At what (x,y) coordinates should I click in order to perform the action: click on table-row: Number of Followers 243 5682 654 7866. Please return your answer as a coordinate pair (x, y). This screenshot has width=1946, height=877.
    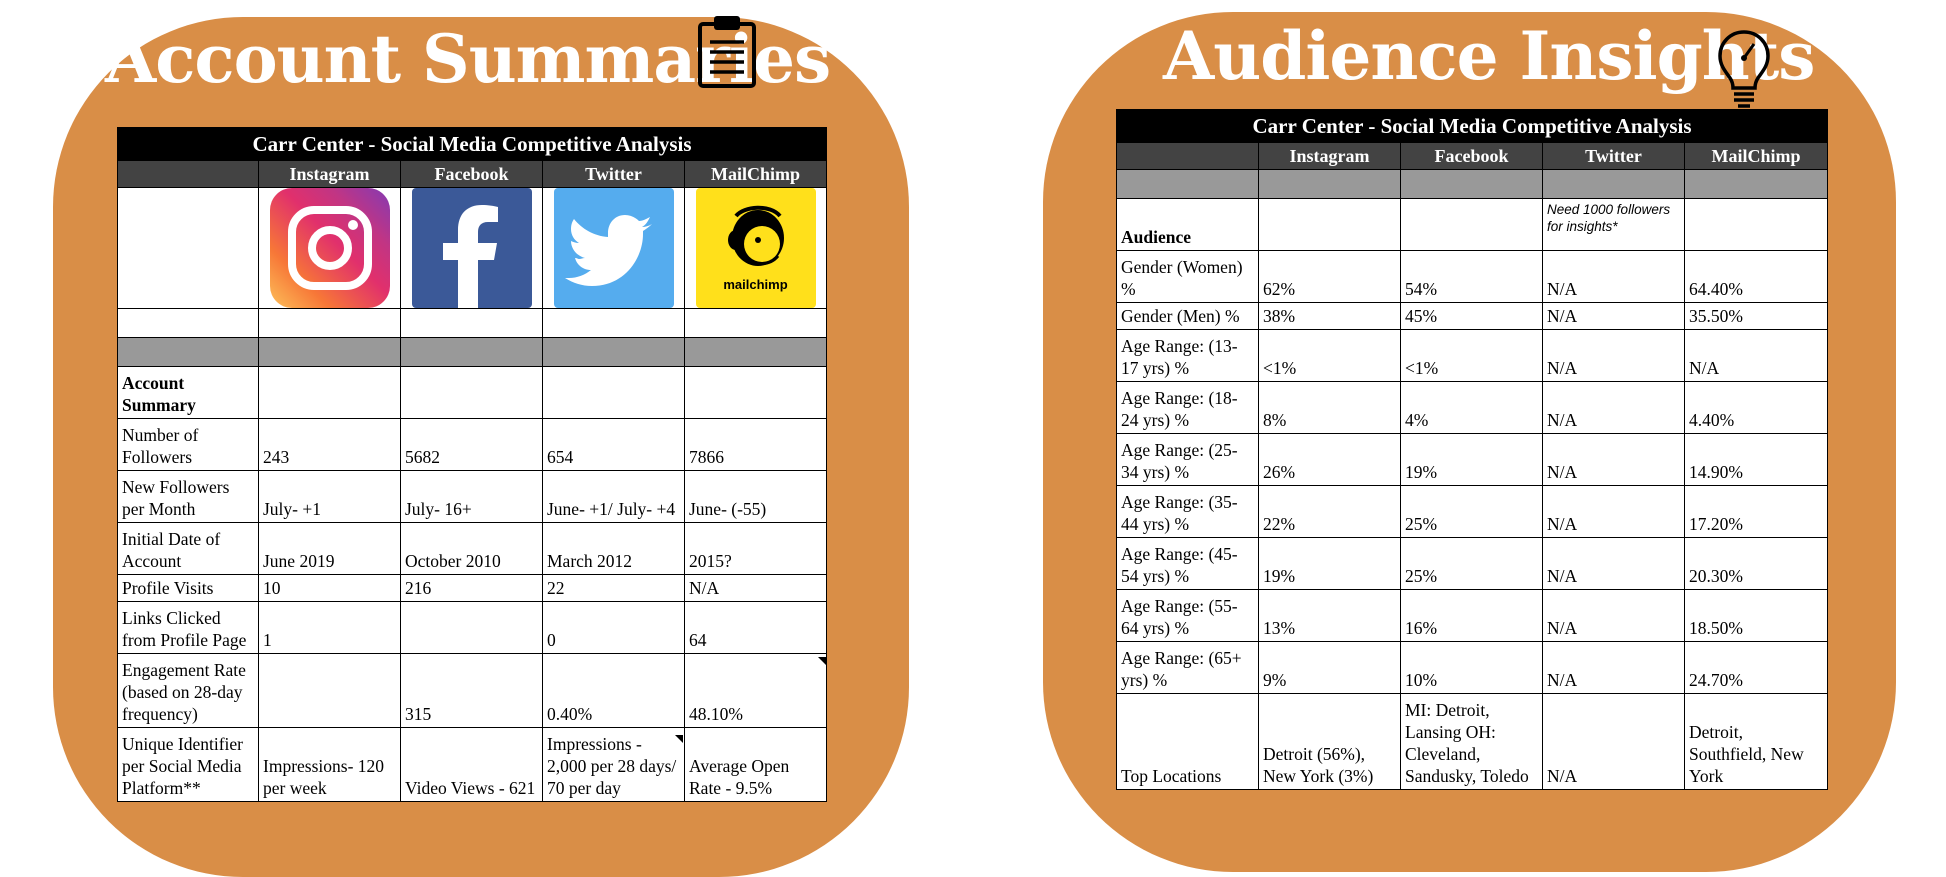
    Looking at the image, I should click on (472, 444).